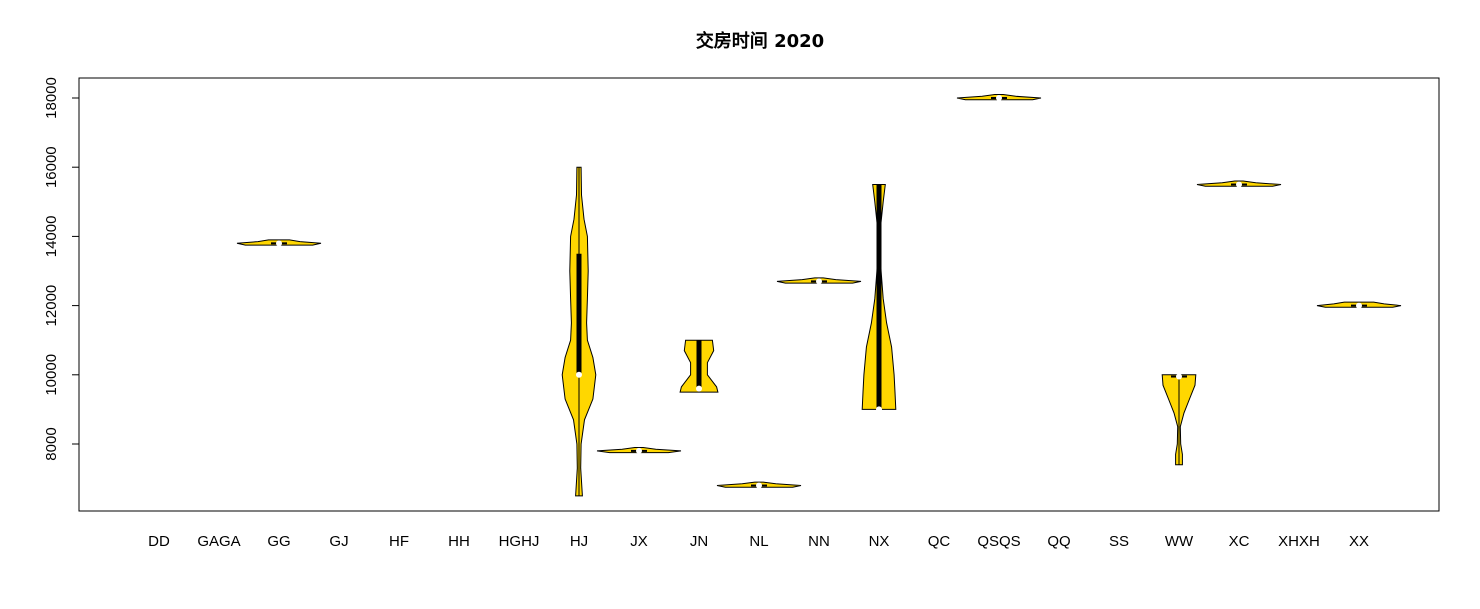 The width and height of the screenshot is (1480, 609). What do you see at coordinates (218, 541) in the screenshot?
I see `x-tick-label: GAGA` at bounding box center [218, 541].